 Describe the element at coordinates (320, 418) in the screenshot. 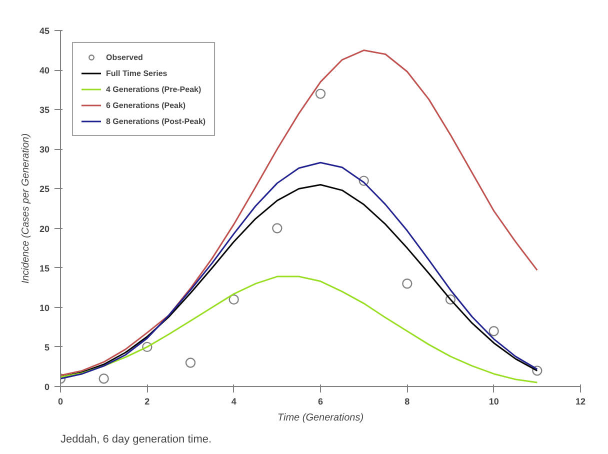

I see `x-axis-title: Time (Generations)` at that location.